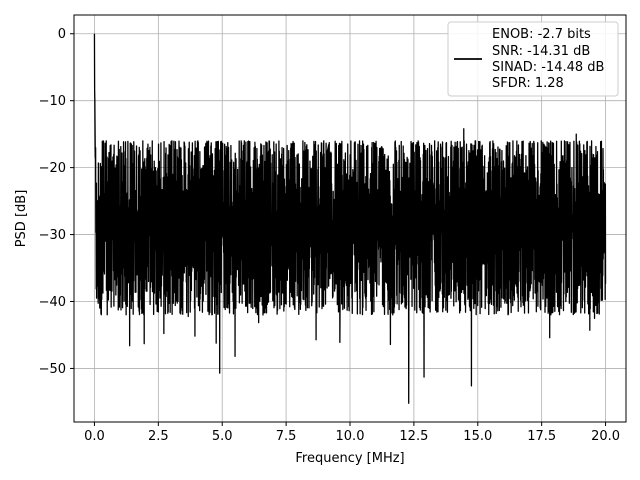  I want to click on y-axis-label: PSD [dB], so click(21, 219).